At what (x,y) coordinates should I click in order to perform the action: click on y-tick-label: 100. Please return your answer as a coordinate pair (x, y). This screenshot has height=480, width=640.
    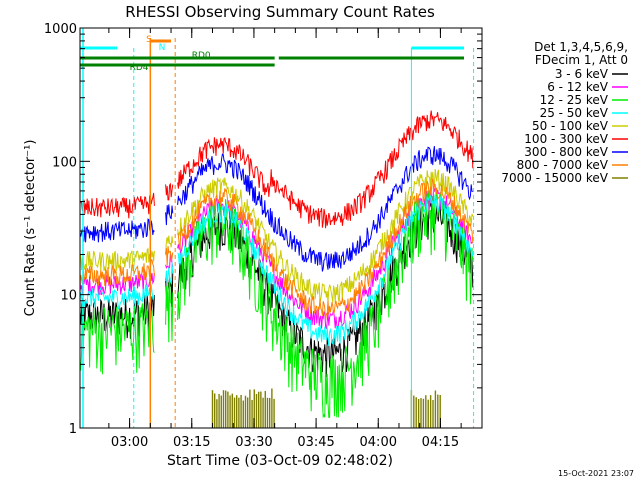
    Looking at the image, I should click on (64, 162).